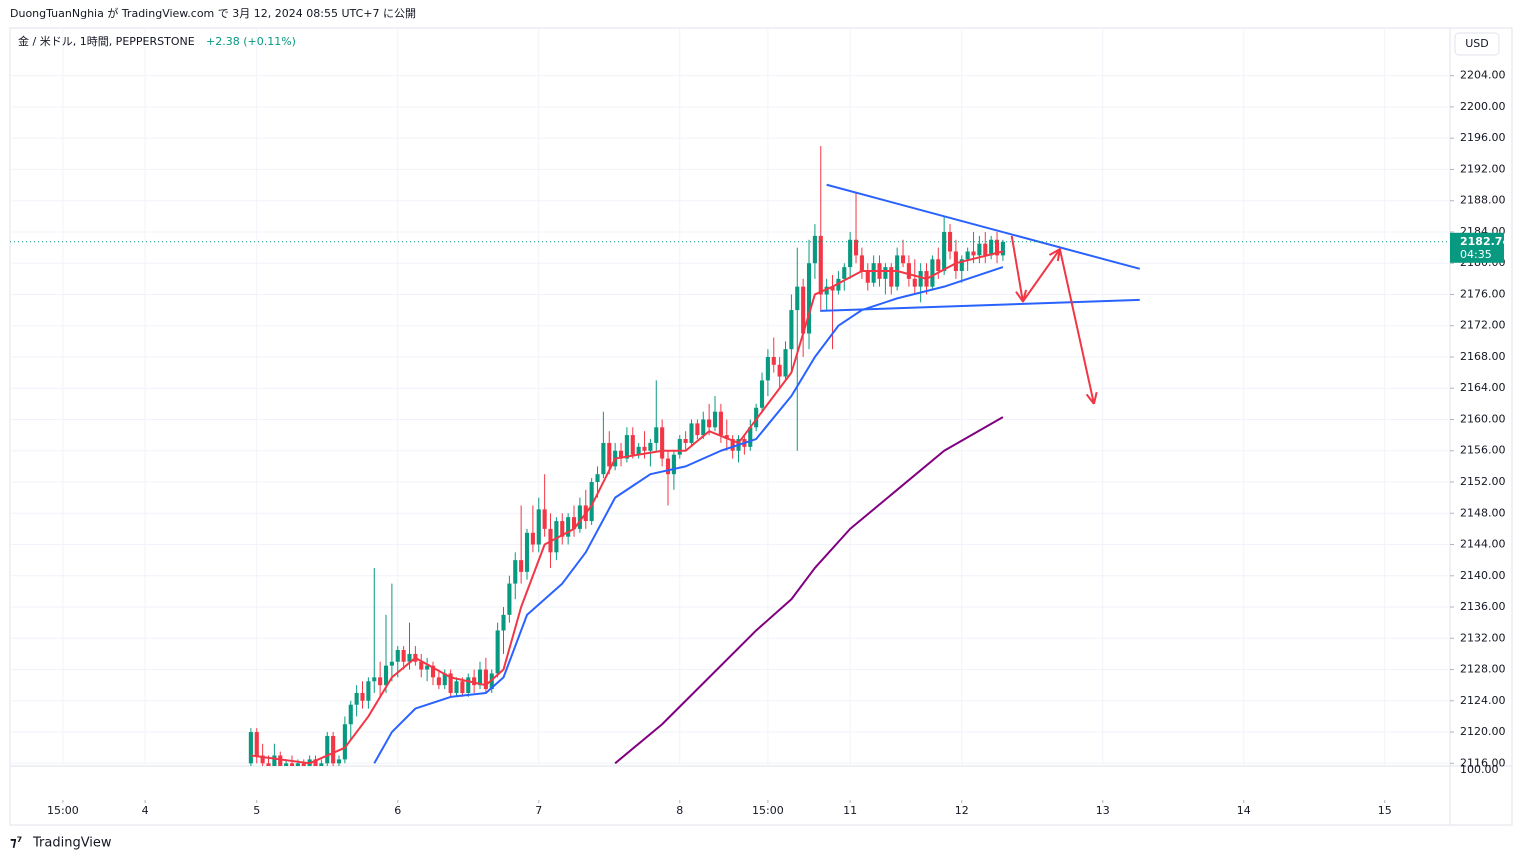 This screenshot has height=861, width=1522. I want to click on y-tick-label: 2196.00, so click(1483, 137).